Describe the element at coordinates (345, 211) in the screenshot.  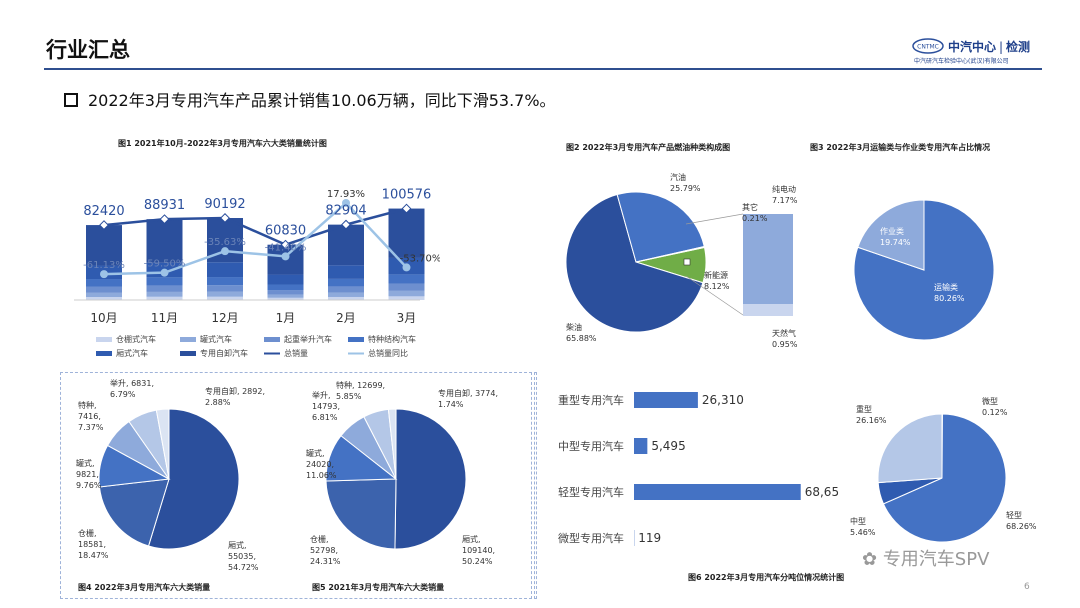
I see `fig1-total-label: 82904` at that location.